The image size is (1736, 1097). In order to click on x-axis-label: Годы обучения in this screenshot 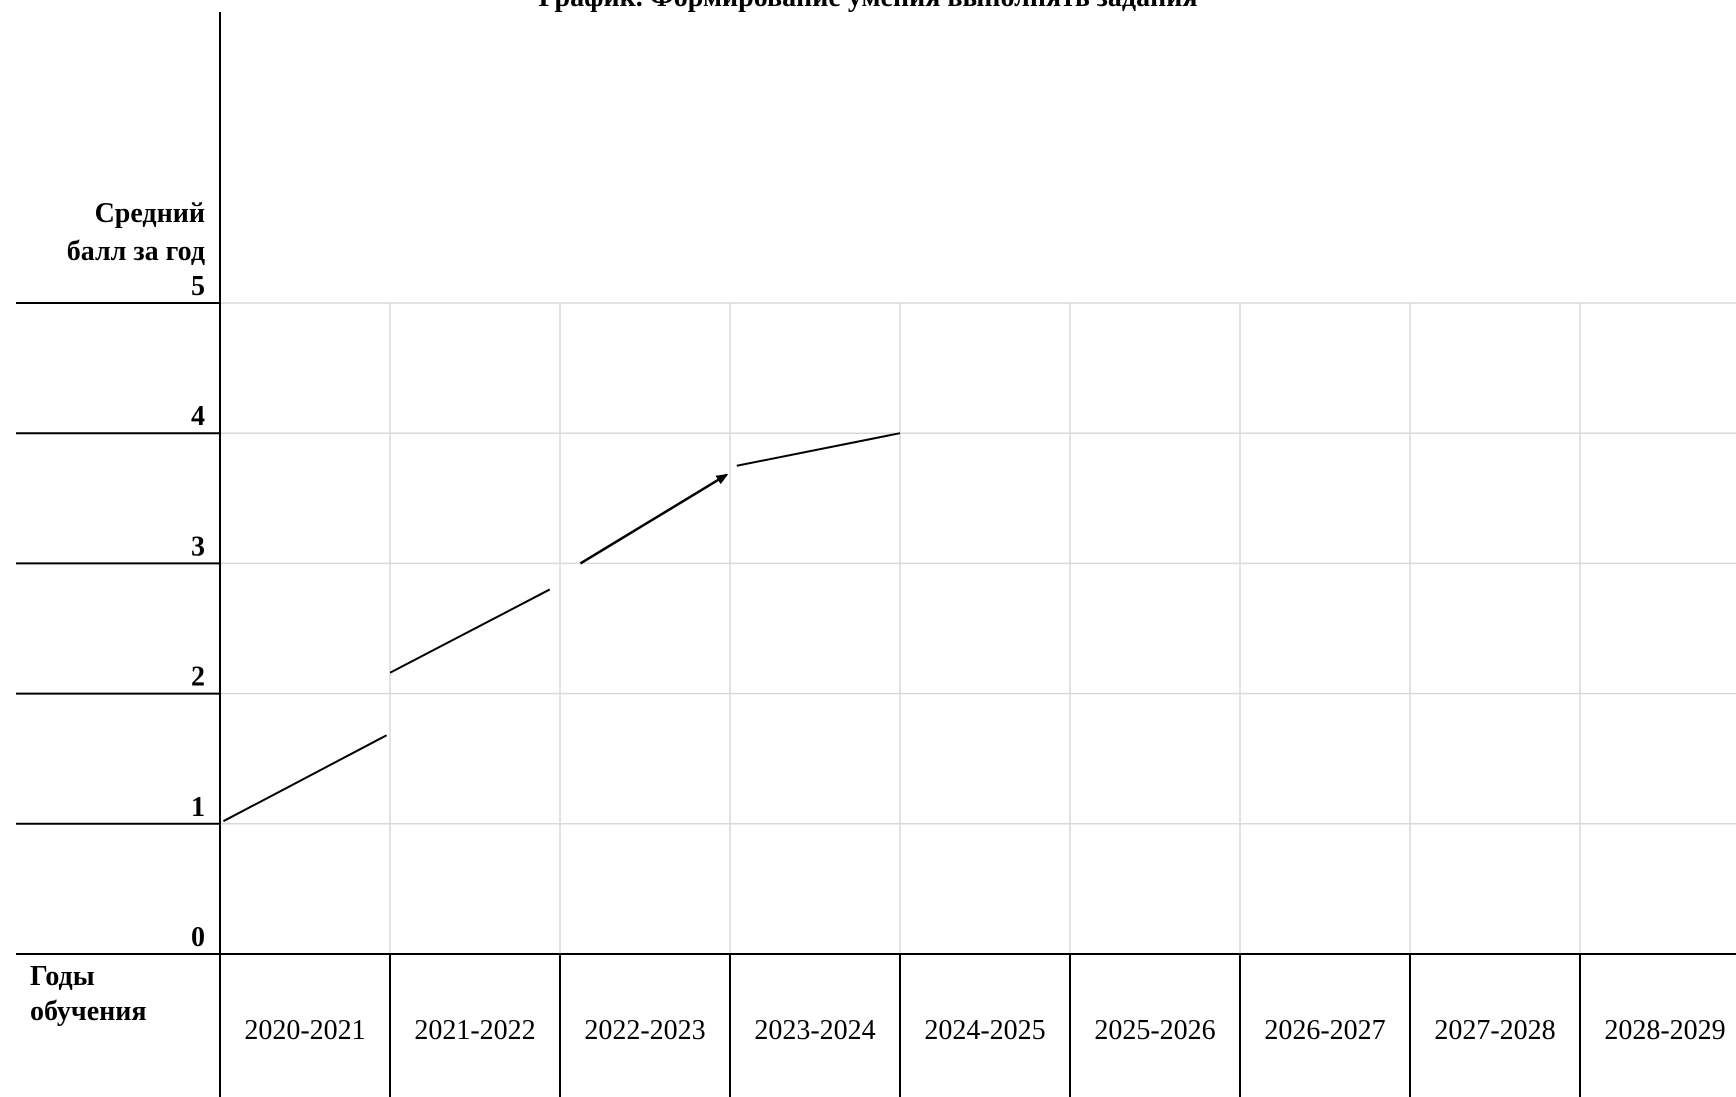, I will do `click(88, 994)`.